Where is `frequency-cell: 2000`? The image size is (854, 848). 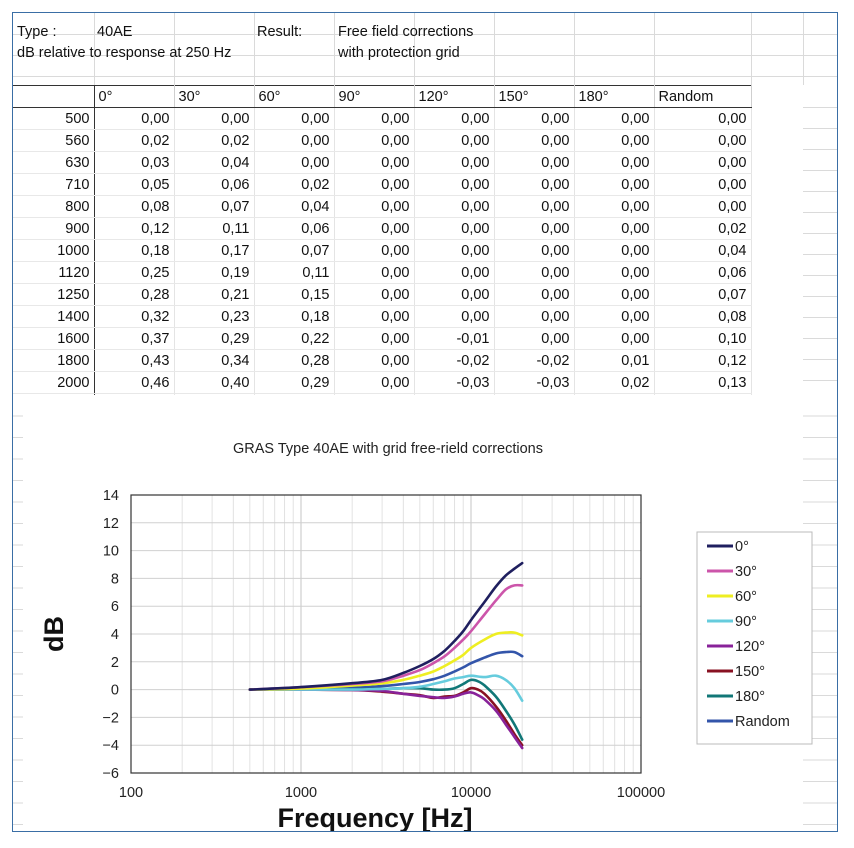 frequency-cell: 2000 is located at coordinates (54, 382).